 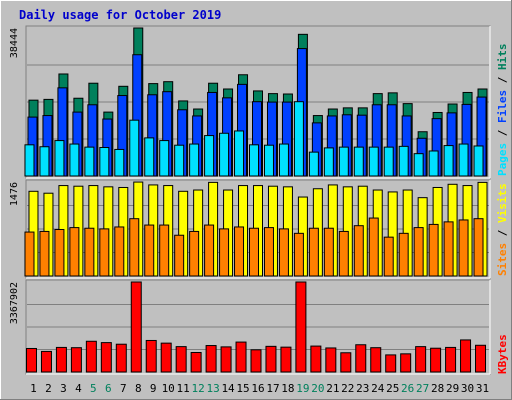 What do you see at coordinates (14, 43) in the screenshot?
I see `y-max-label: 38444` at bounding box center [14, 43].